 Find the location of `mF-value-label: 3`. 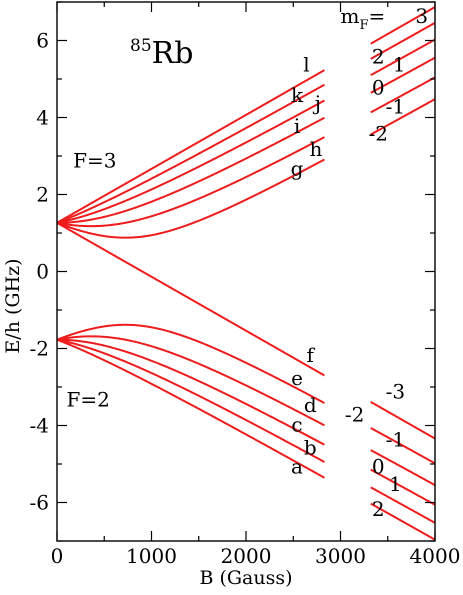

mF-value-label: 3 is located at coordinates (421, 16).